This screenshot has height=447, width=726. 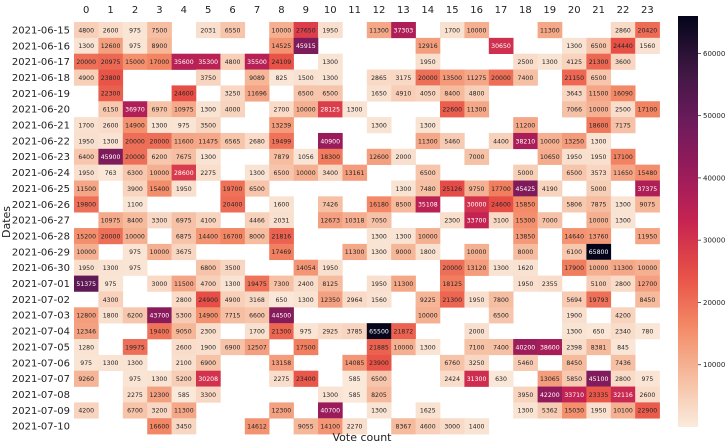 I want to click on x-tick-label: 10, so click(x=330, y=10).